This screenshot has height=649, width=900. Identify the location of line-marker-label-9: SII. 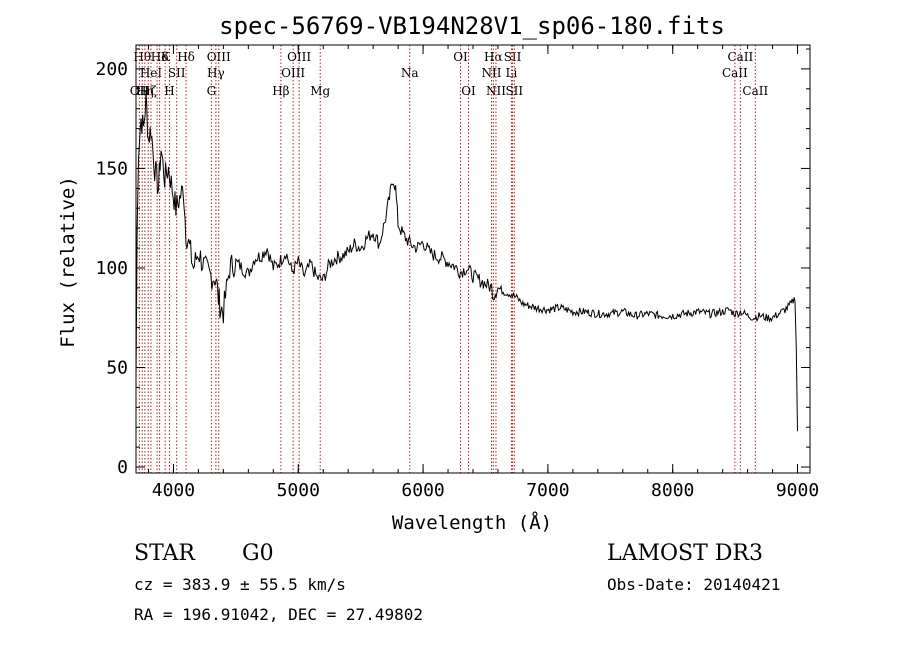
(177, 73).